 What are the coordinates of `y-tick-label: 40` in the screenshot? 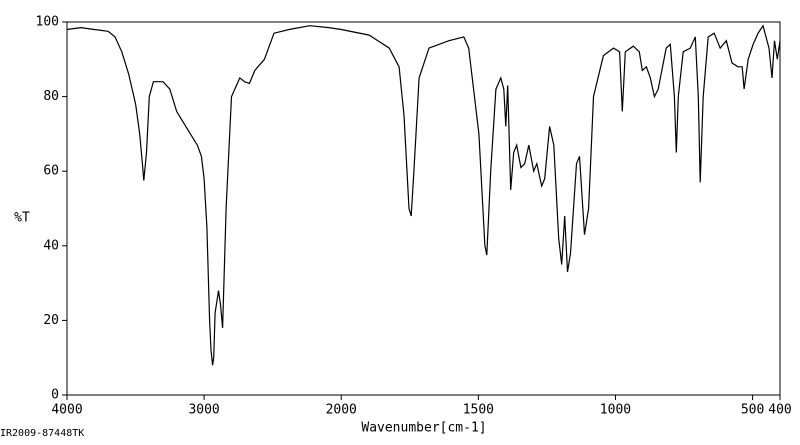 It's located at (51, 245).